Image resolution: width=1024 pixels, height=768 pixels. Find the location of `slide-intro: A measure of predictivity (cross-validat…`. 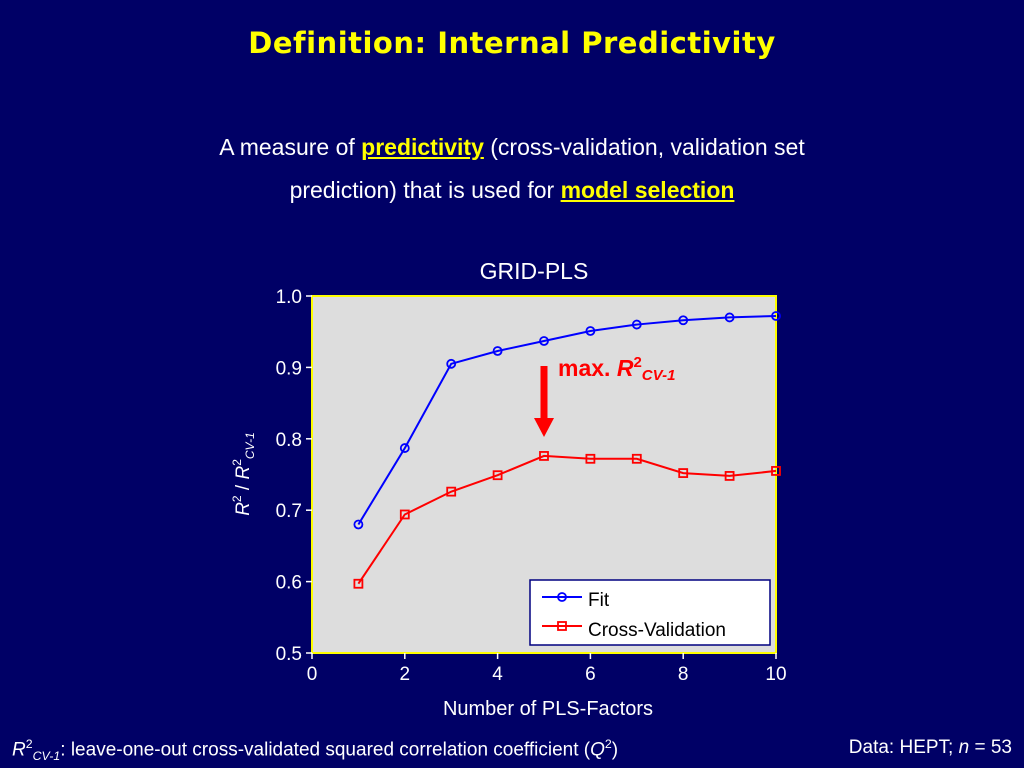

slide-intro: A measure of predictivity (cross-validat… is located at coordinates (512, 169).